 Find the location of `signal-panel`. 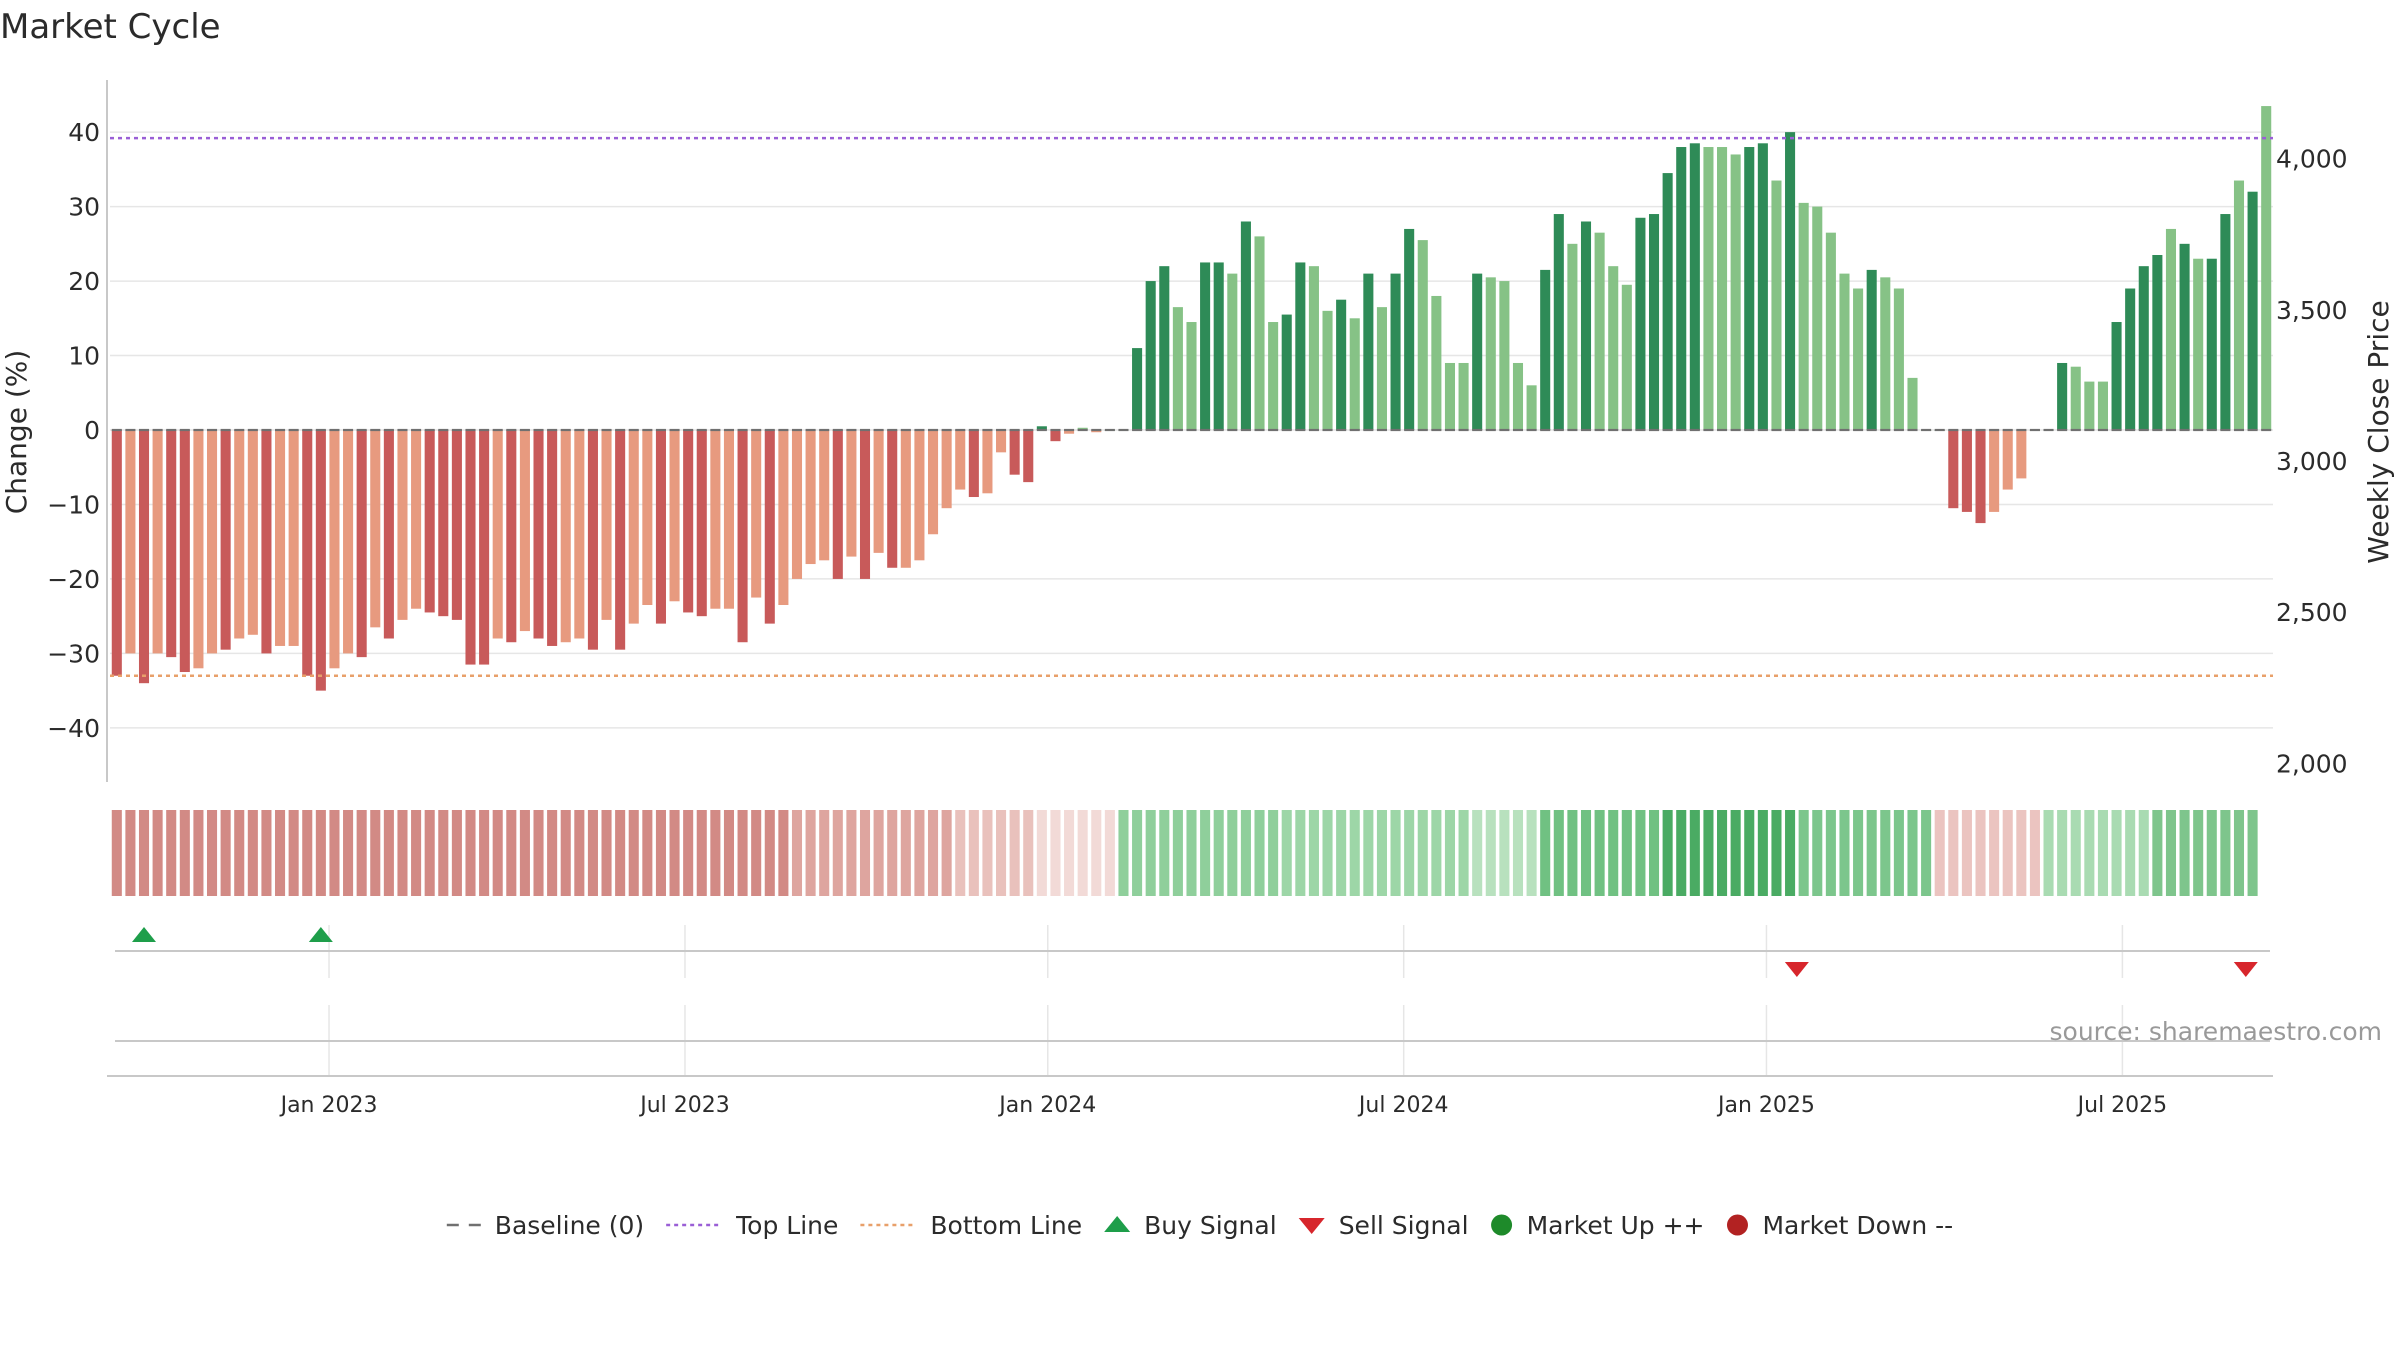

signal-panel is located at coordinates (1190, 1001).